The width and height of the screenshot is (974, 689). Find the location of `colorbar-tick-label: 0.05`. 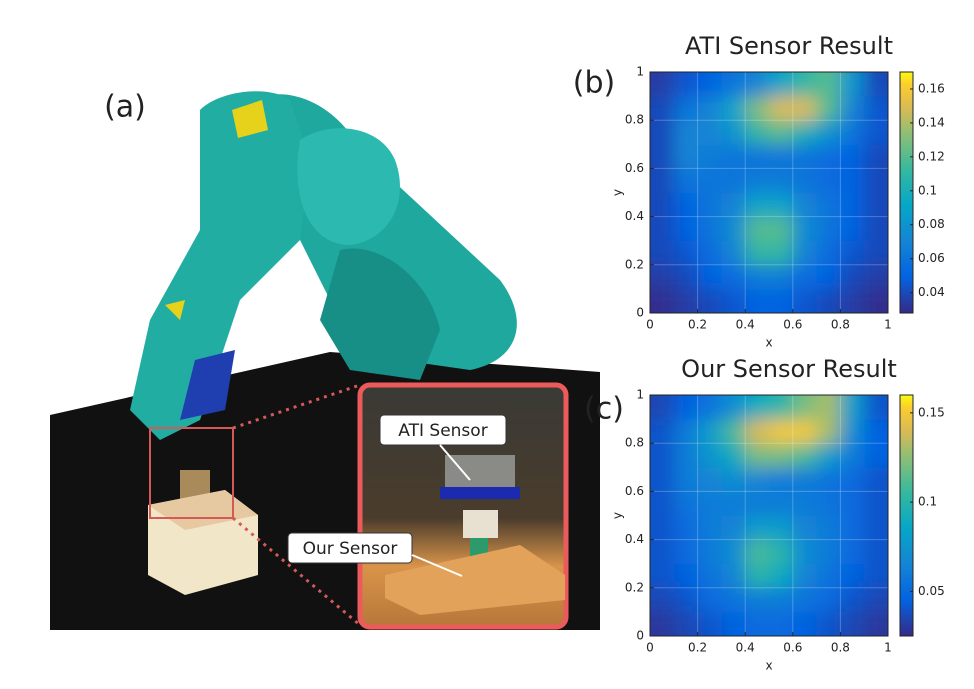

colorbar-tick-label: 0.05 is located at coordinates (931, 591).